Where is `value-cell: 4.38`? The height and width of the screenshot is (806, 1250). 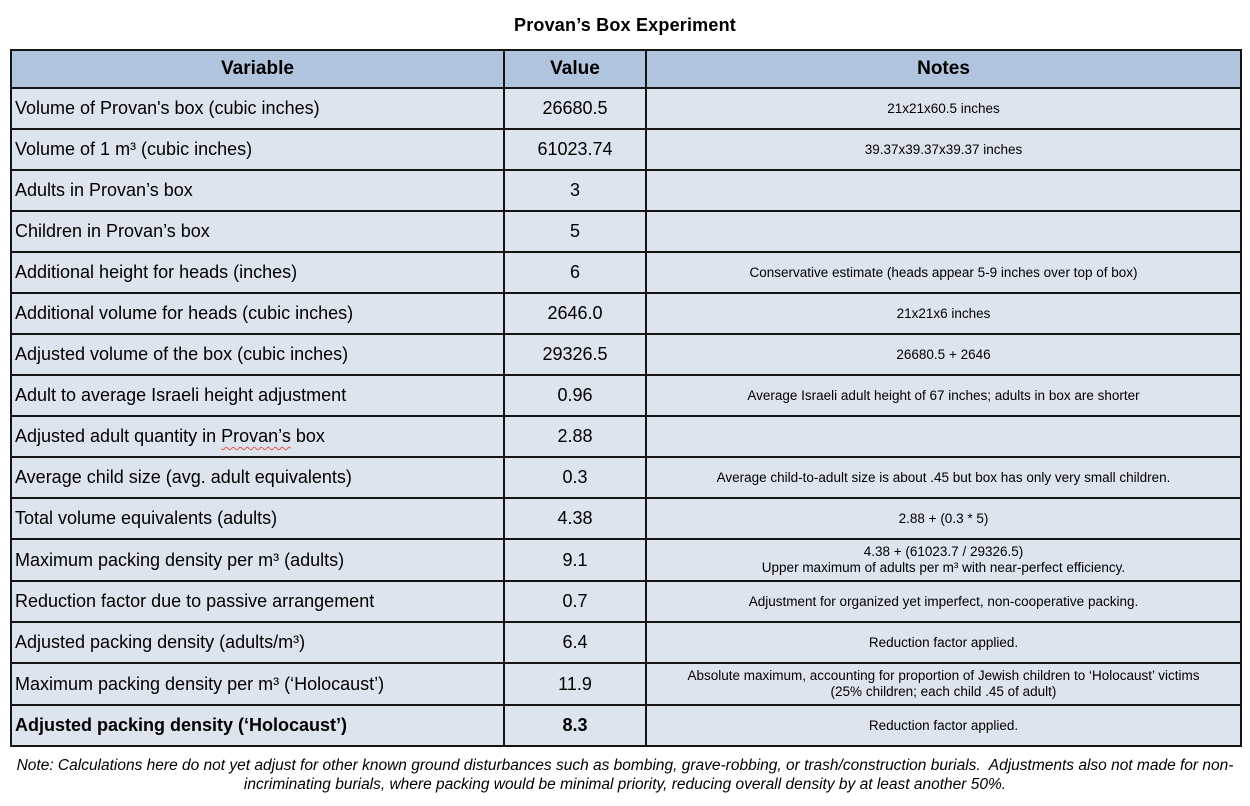 value-cell: 4.38 is located at coordinates (575, 518).